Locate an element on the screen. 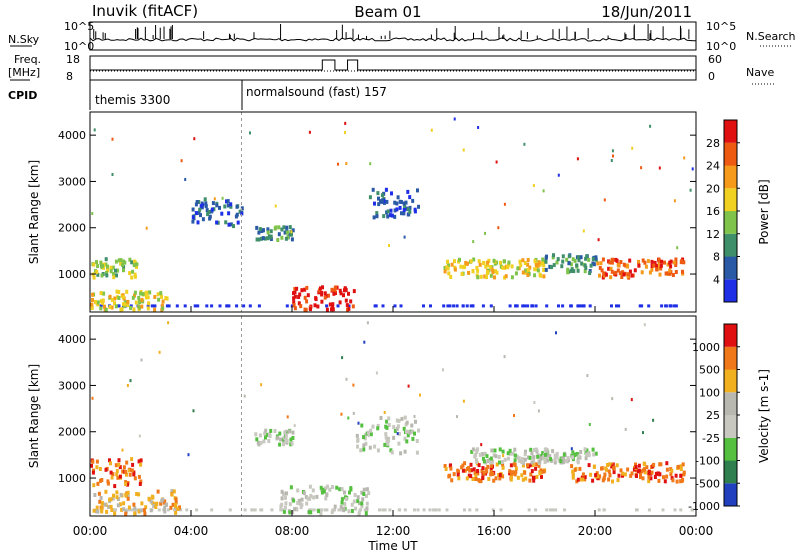 This screenshot has height=554, width=800. nsky-tick-top-right: 10^5 is located at coordinates (721, 26).